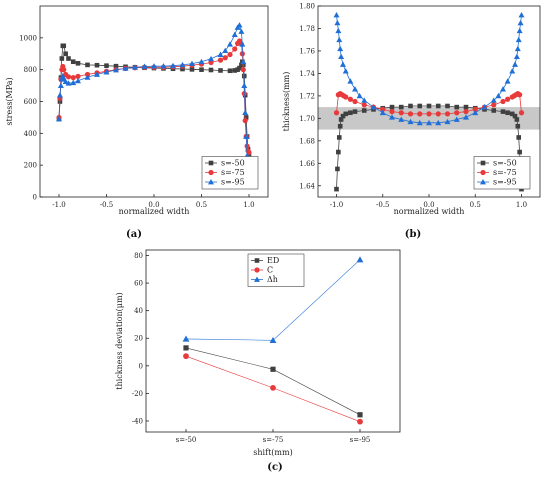 The width and height of the screenshot is (550, 477). Describe the element at coordinates (186, 338) in the screenshot. I see `chart-2-series-2-point` at that location.